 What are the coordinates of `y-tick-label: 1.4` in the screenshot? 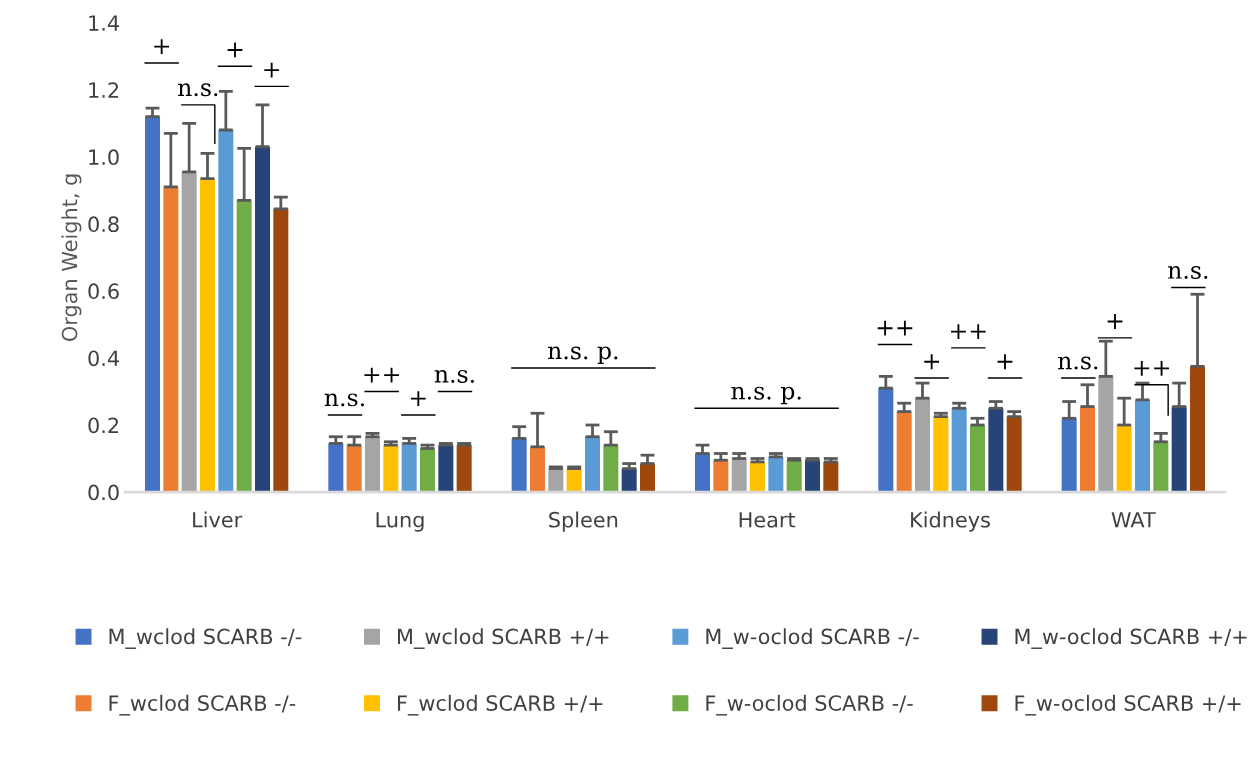 It's located at (104, 23).